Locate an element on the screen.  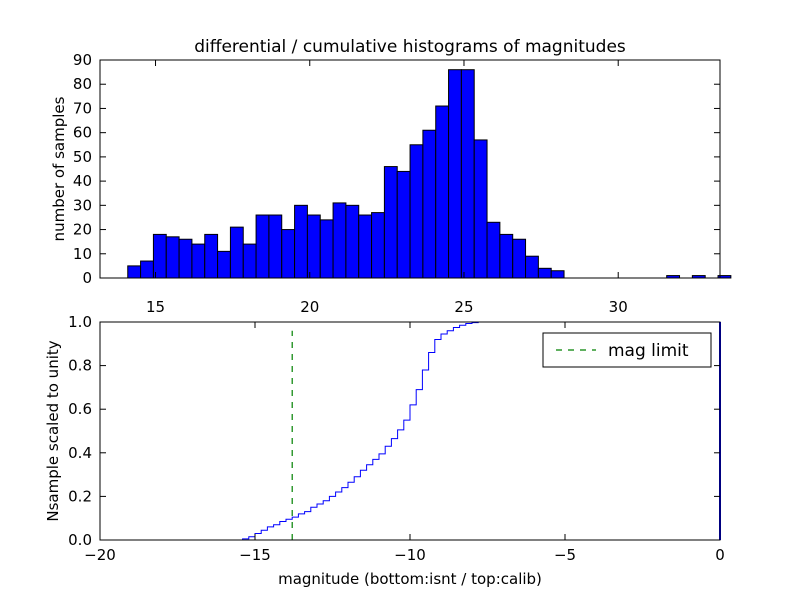
y-tick-label: 60 is located at coordinates (82, 133).